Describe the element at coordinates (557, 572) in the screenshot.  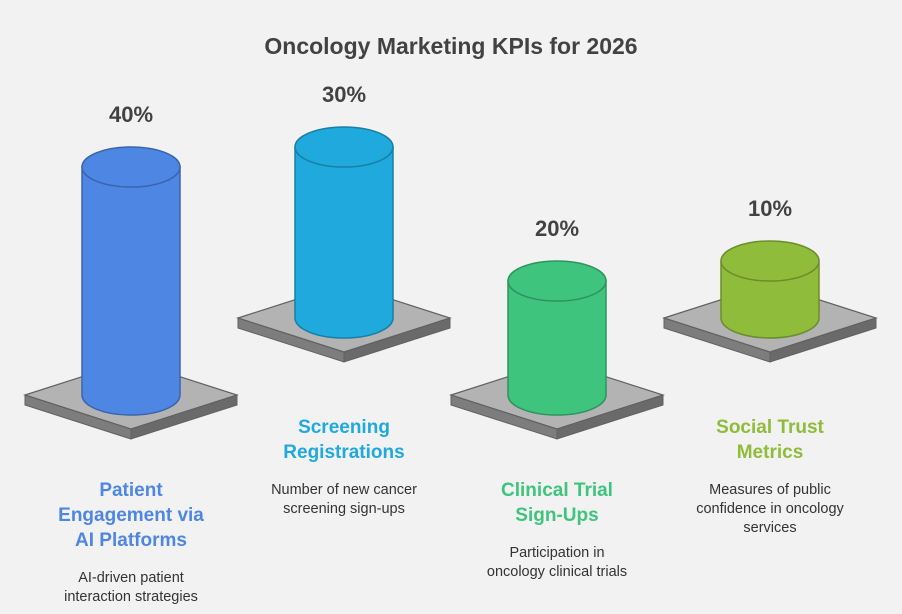
I see `category-description-line: oncology clinical trials` at that location.